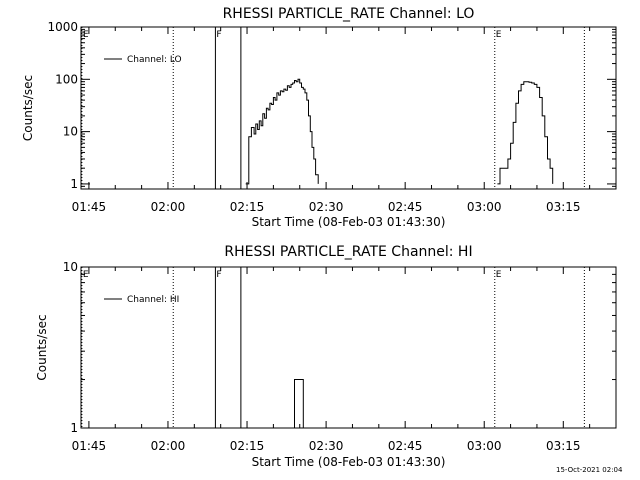 The image size is (640, 480). Describe the element at coordinates (589, 470) in the screenshot. I see `print-timestamp: 15-Oct-2021 02:04` at that location.